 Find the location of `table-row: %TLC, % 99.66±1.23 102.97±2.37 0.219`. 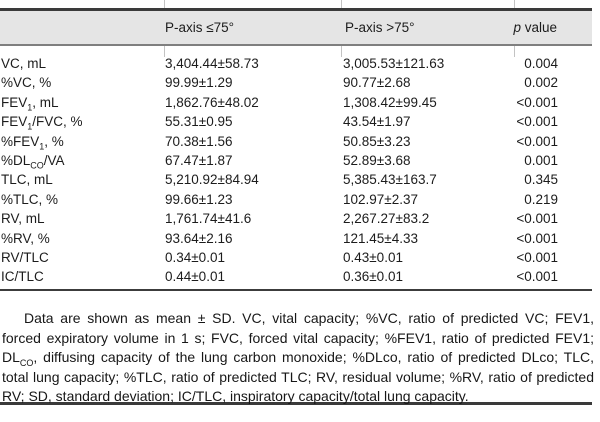

table-row: %TLC, % 99.66±1.23 102.97±2.37 0.219 is located at coordinates (279, 199).